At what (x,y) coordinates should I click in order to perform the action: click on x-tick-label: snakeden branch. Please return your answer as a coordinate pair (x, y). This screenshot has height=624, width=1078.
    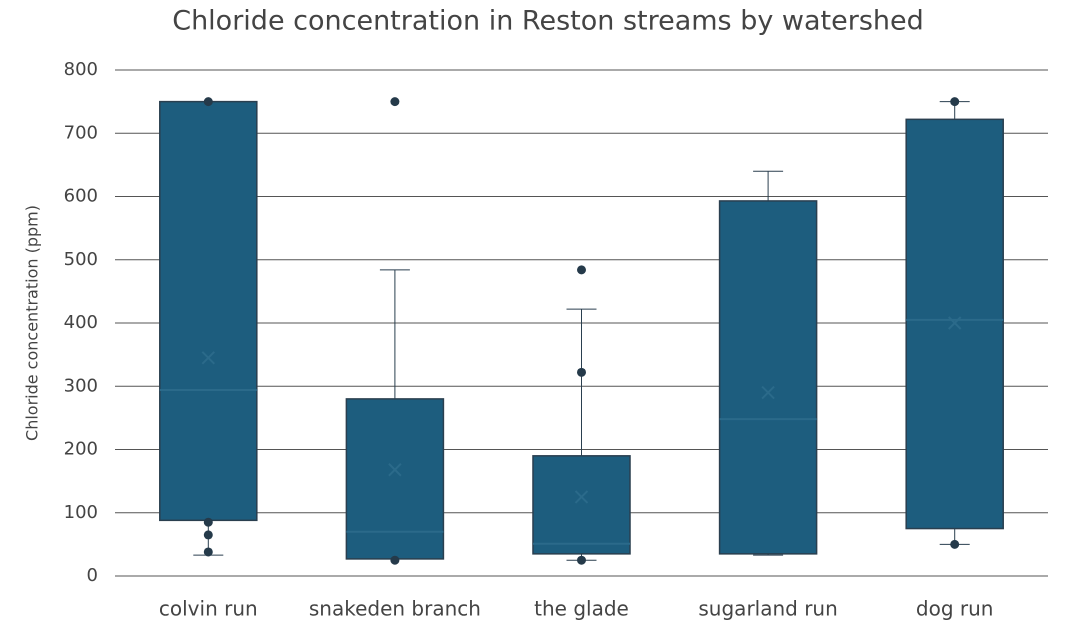
    Looking at the image, I should click on (395, 609).